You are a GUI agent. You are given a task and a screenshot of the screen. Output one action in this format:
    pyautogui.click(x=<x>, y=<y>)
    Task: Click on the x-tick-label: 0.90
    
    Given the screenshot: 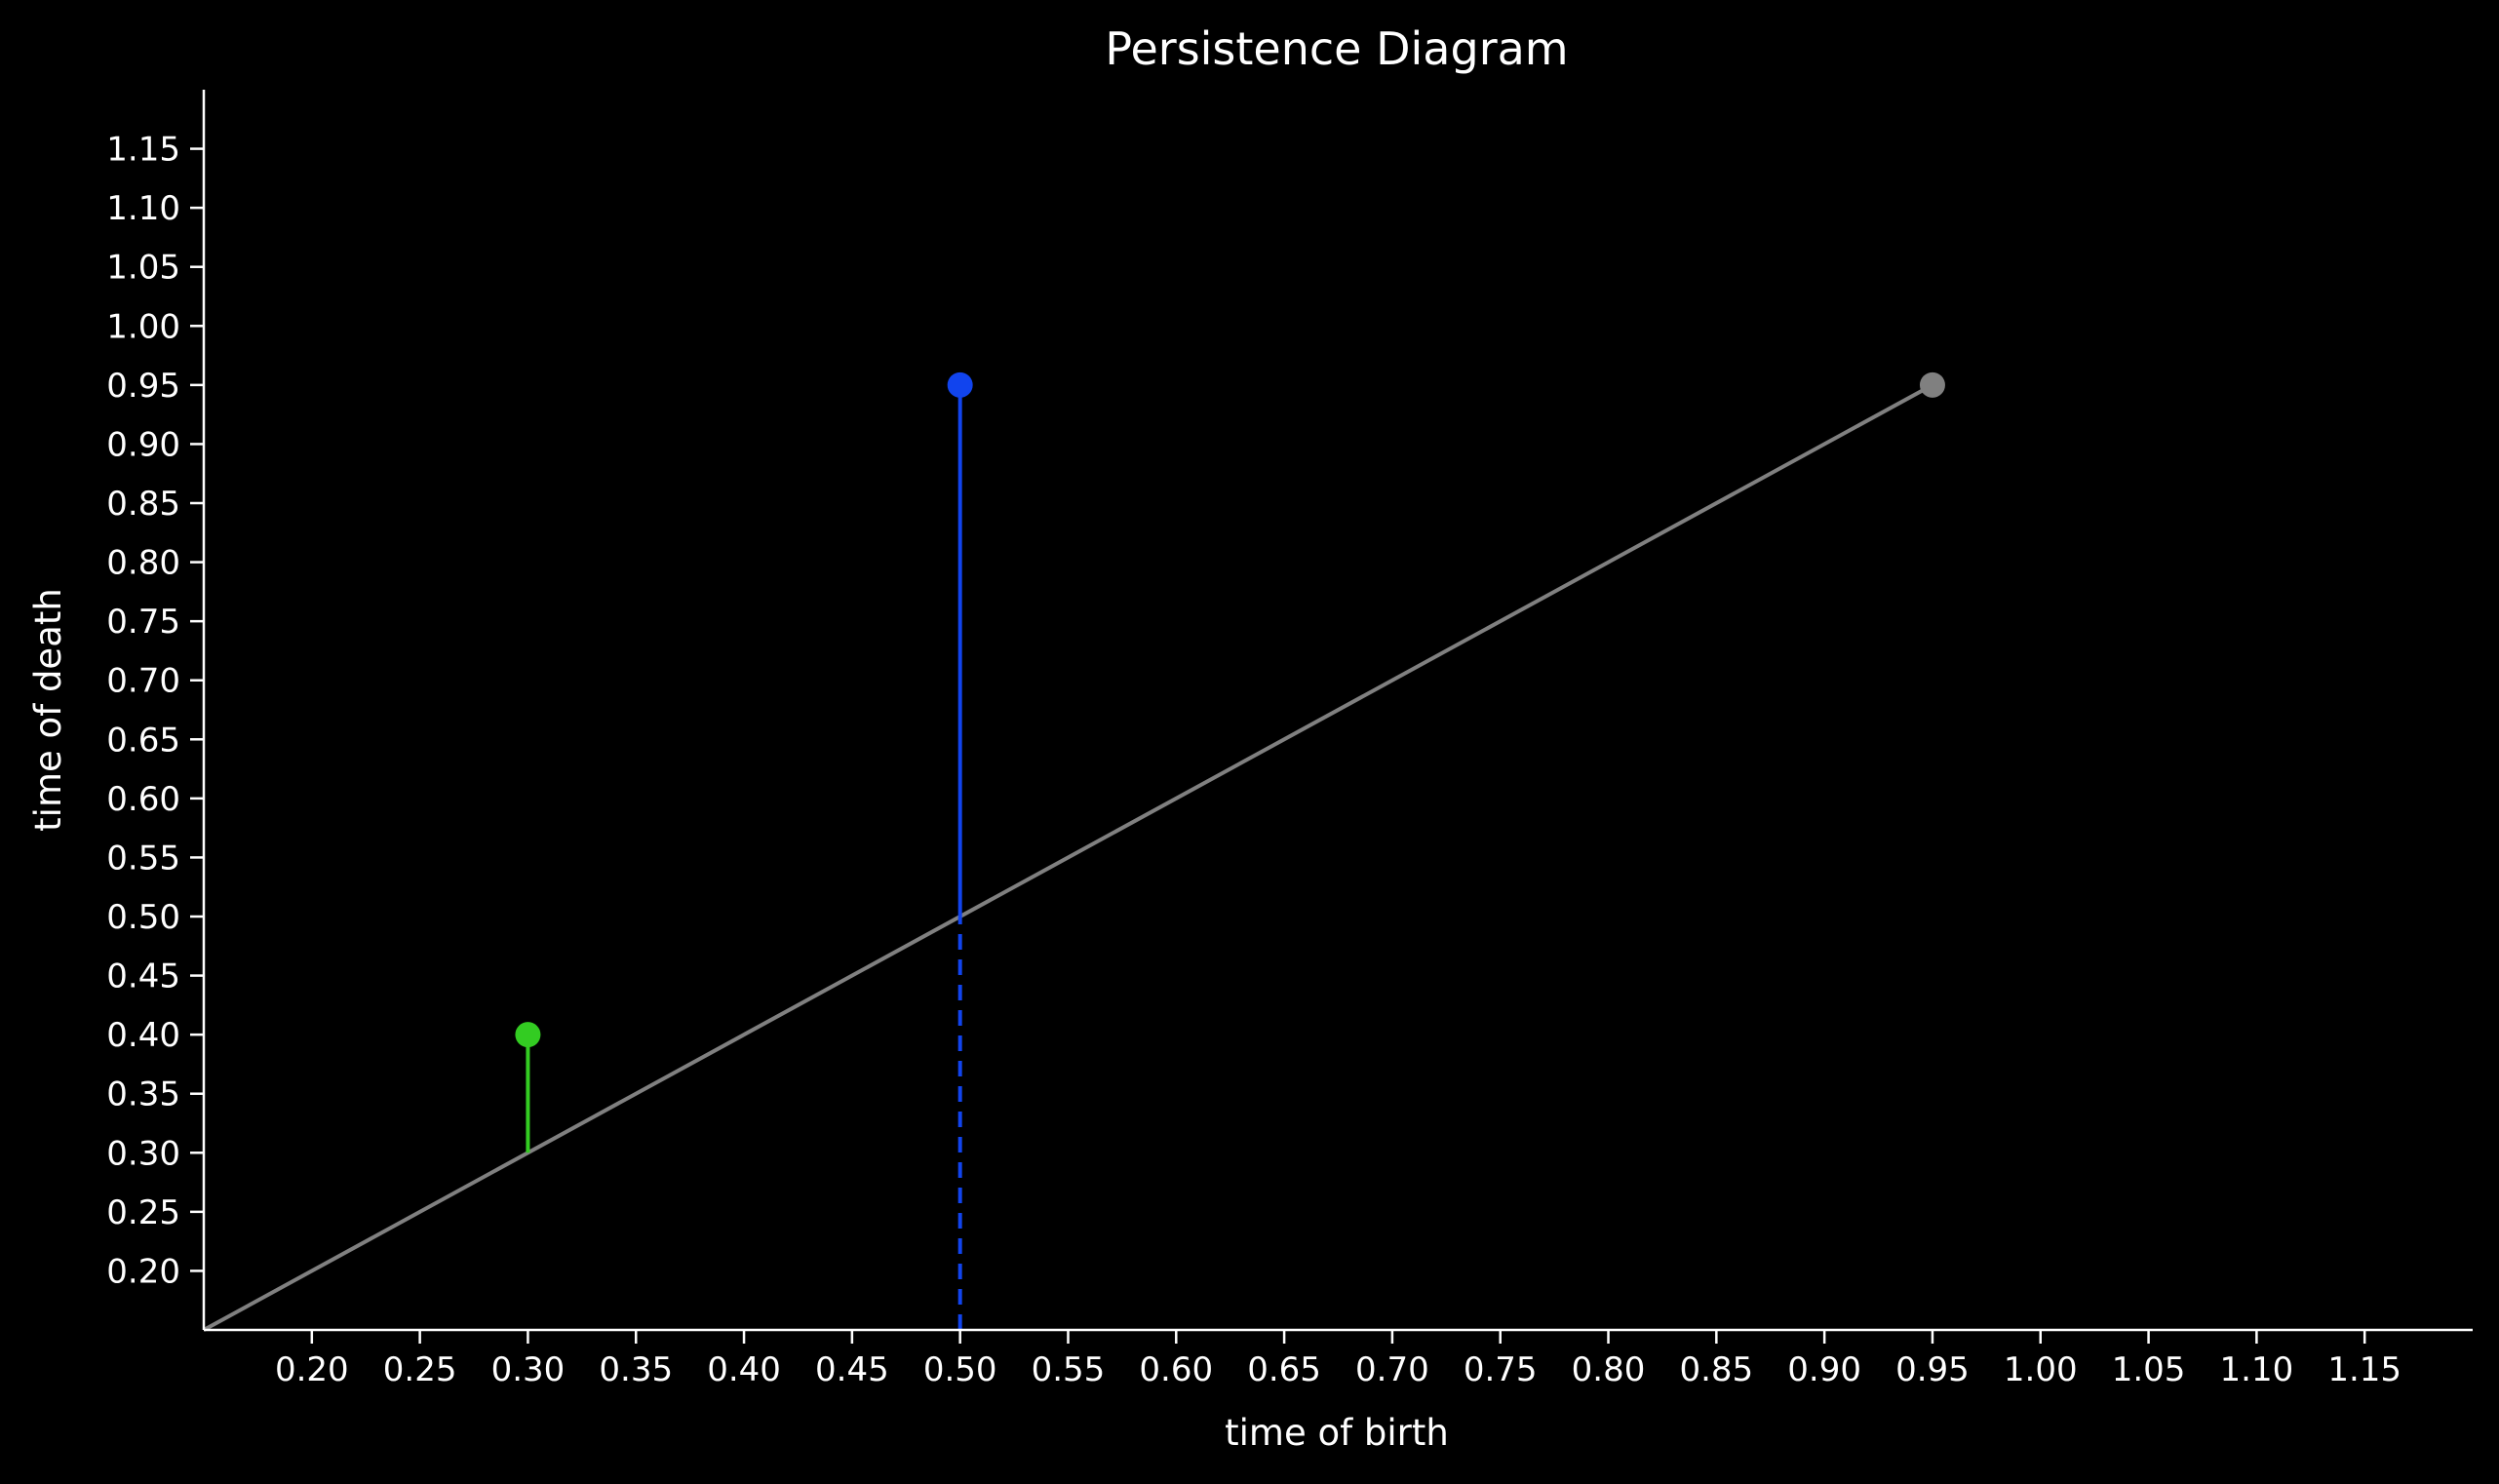 What is the action you would take?
    pyautogui.click(x=1824, y=1369)
    